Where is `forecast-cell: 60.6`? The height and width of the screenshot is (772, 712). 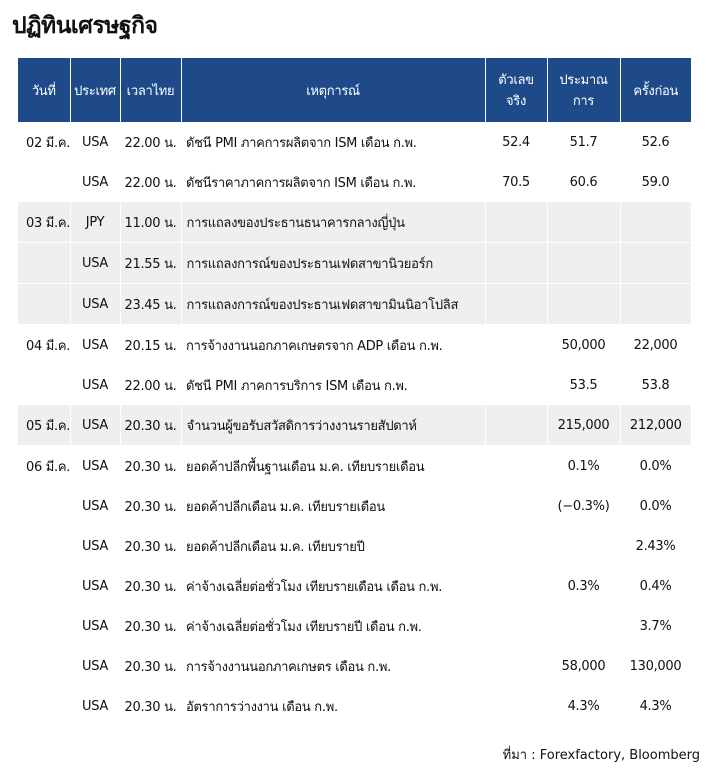 forecast-cell: 60.6 is located at coordinates (583, 182).